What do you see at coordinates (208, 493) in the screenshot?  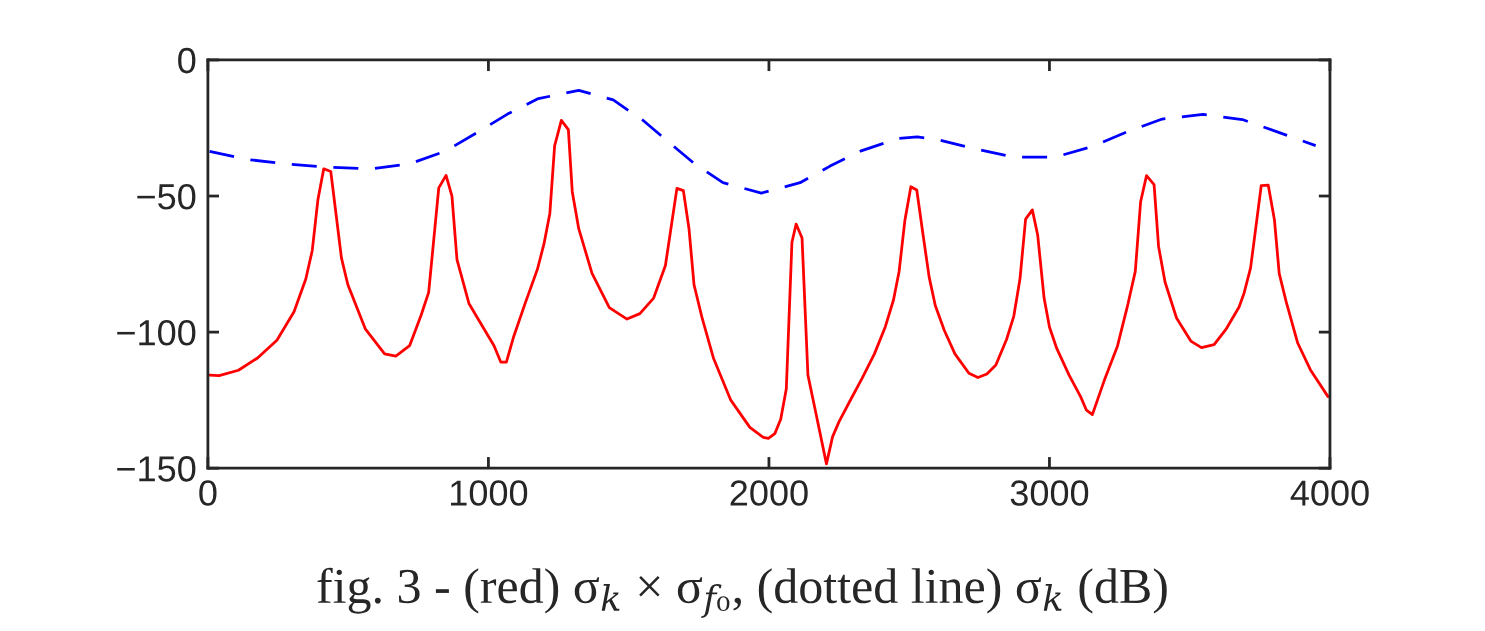 I see `x-tick-label: 0` at bounding box center [208, 493].